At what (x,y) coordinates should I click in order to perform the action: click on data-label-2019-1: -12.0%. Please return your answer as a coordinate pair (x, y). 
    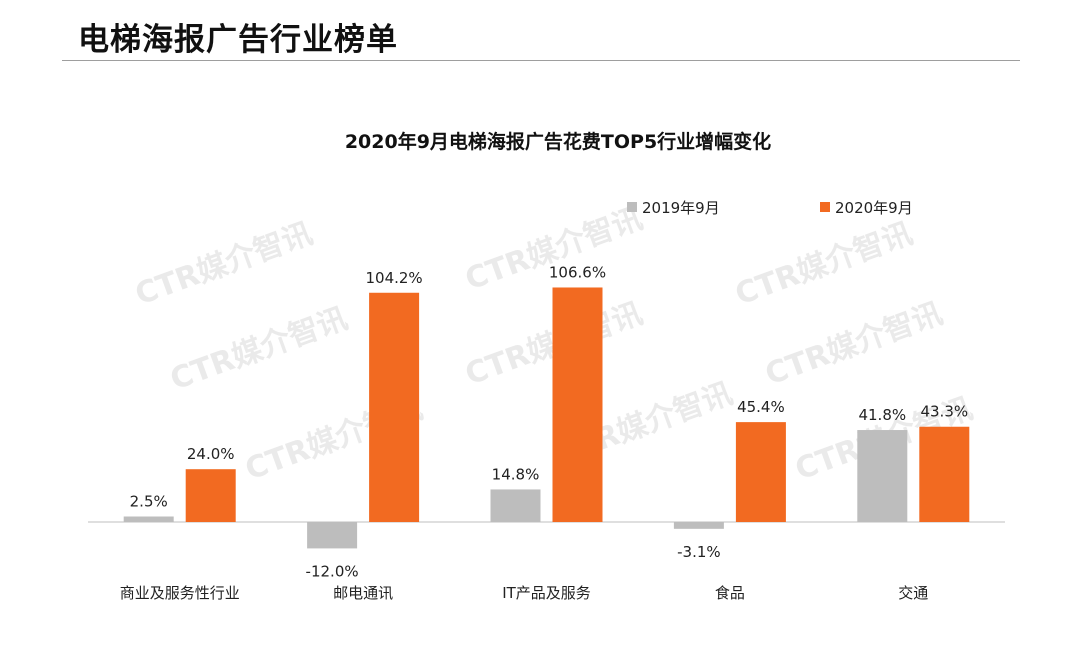
    Looking at the image, I should click on (332, 571).